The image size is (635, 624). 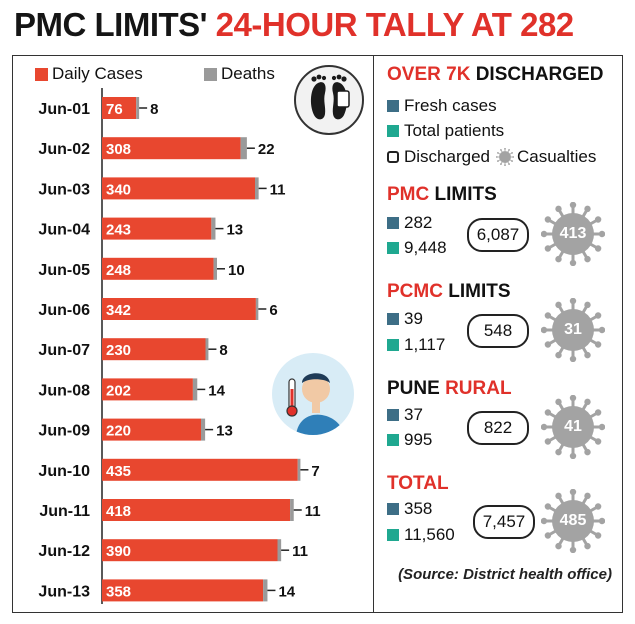 I want to click on deaths-value: 13, so click(x=224, y=431).